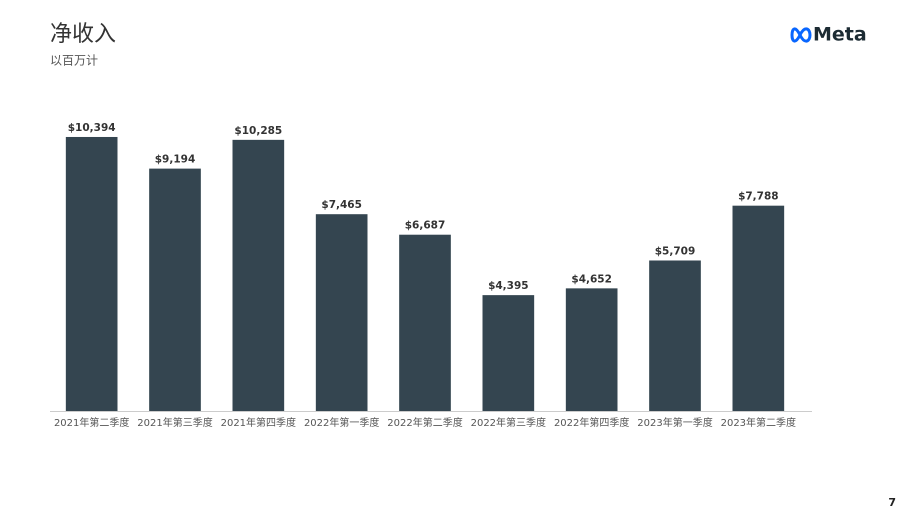  Describe the element at coordinates (341, 205) in the screenshot. I see `value-label: $7,465` at that location.